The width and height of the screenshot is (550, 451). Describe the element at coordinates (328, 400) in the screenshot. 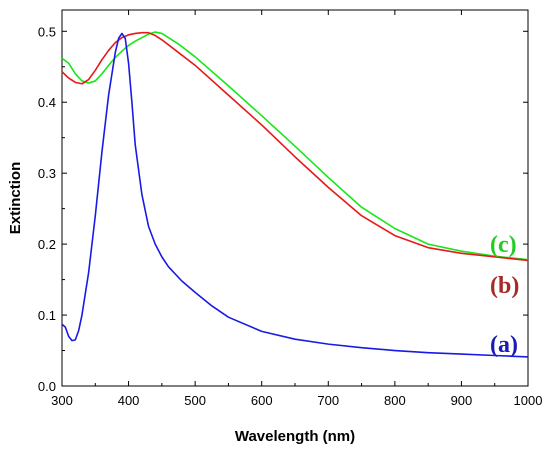

I see `x-tick-label: 700` at that location.